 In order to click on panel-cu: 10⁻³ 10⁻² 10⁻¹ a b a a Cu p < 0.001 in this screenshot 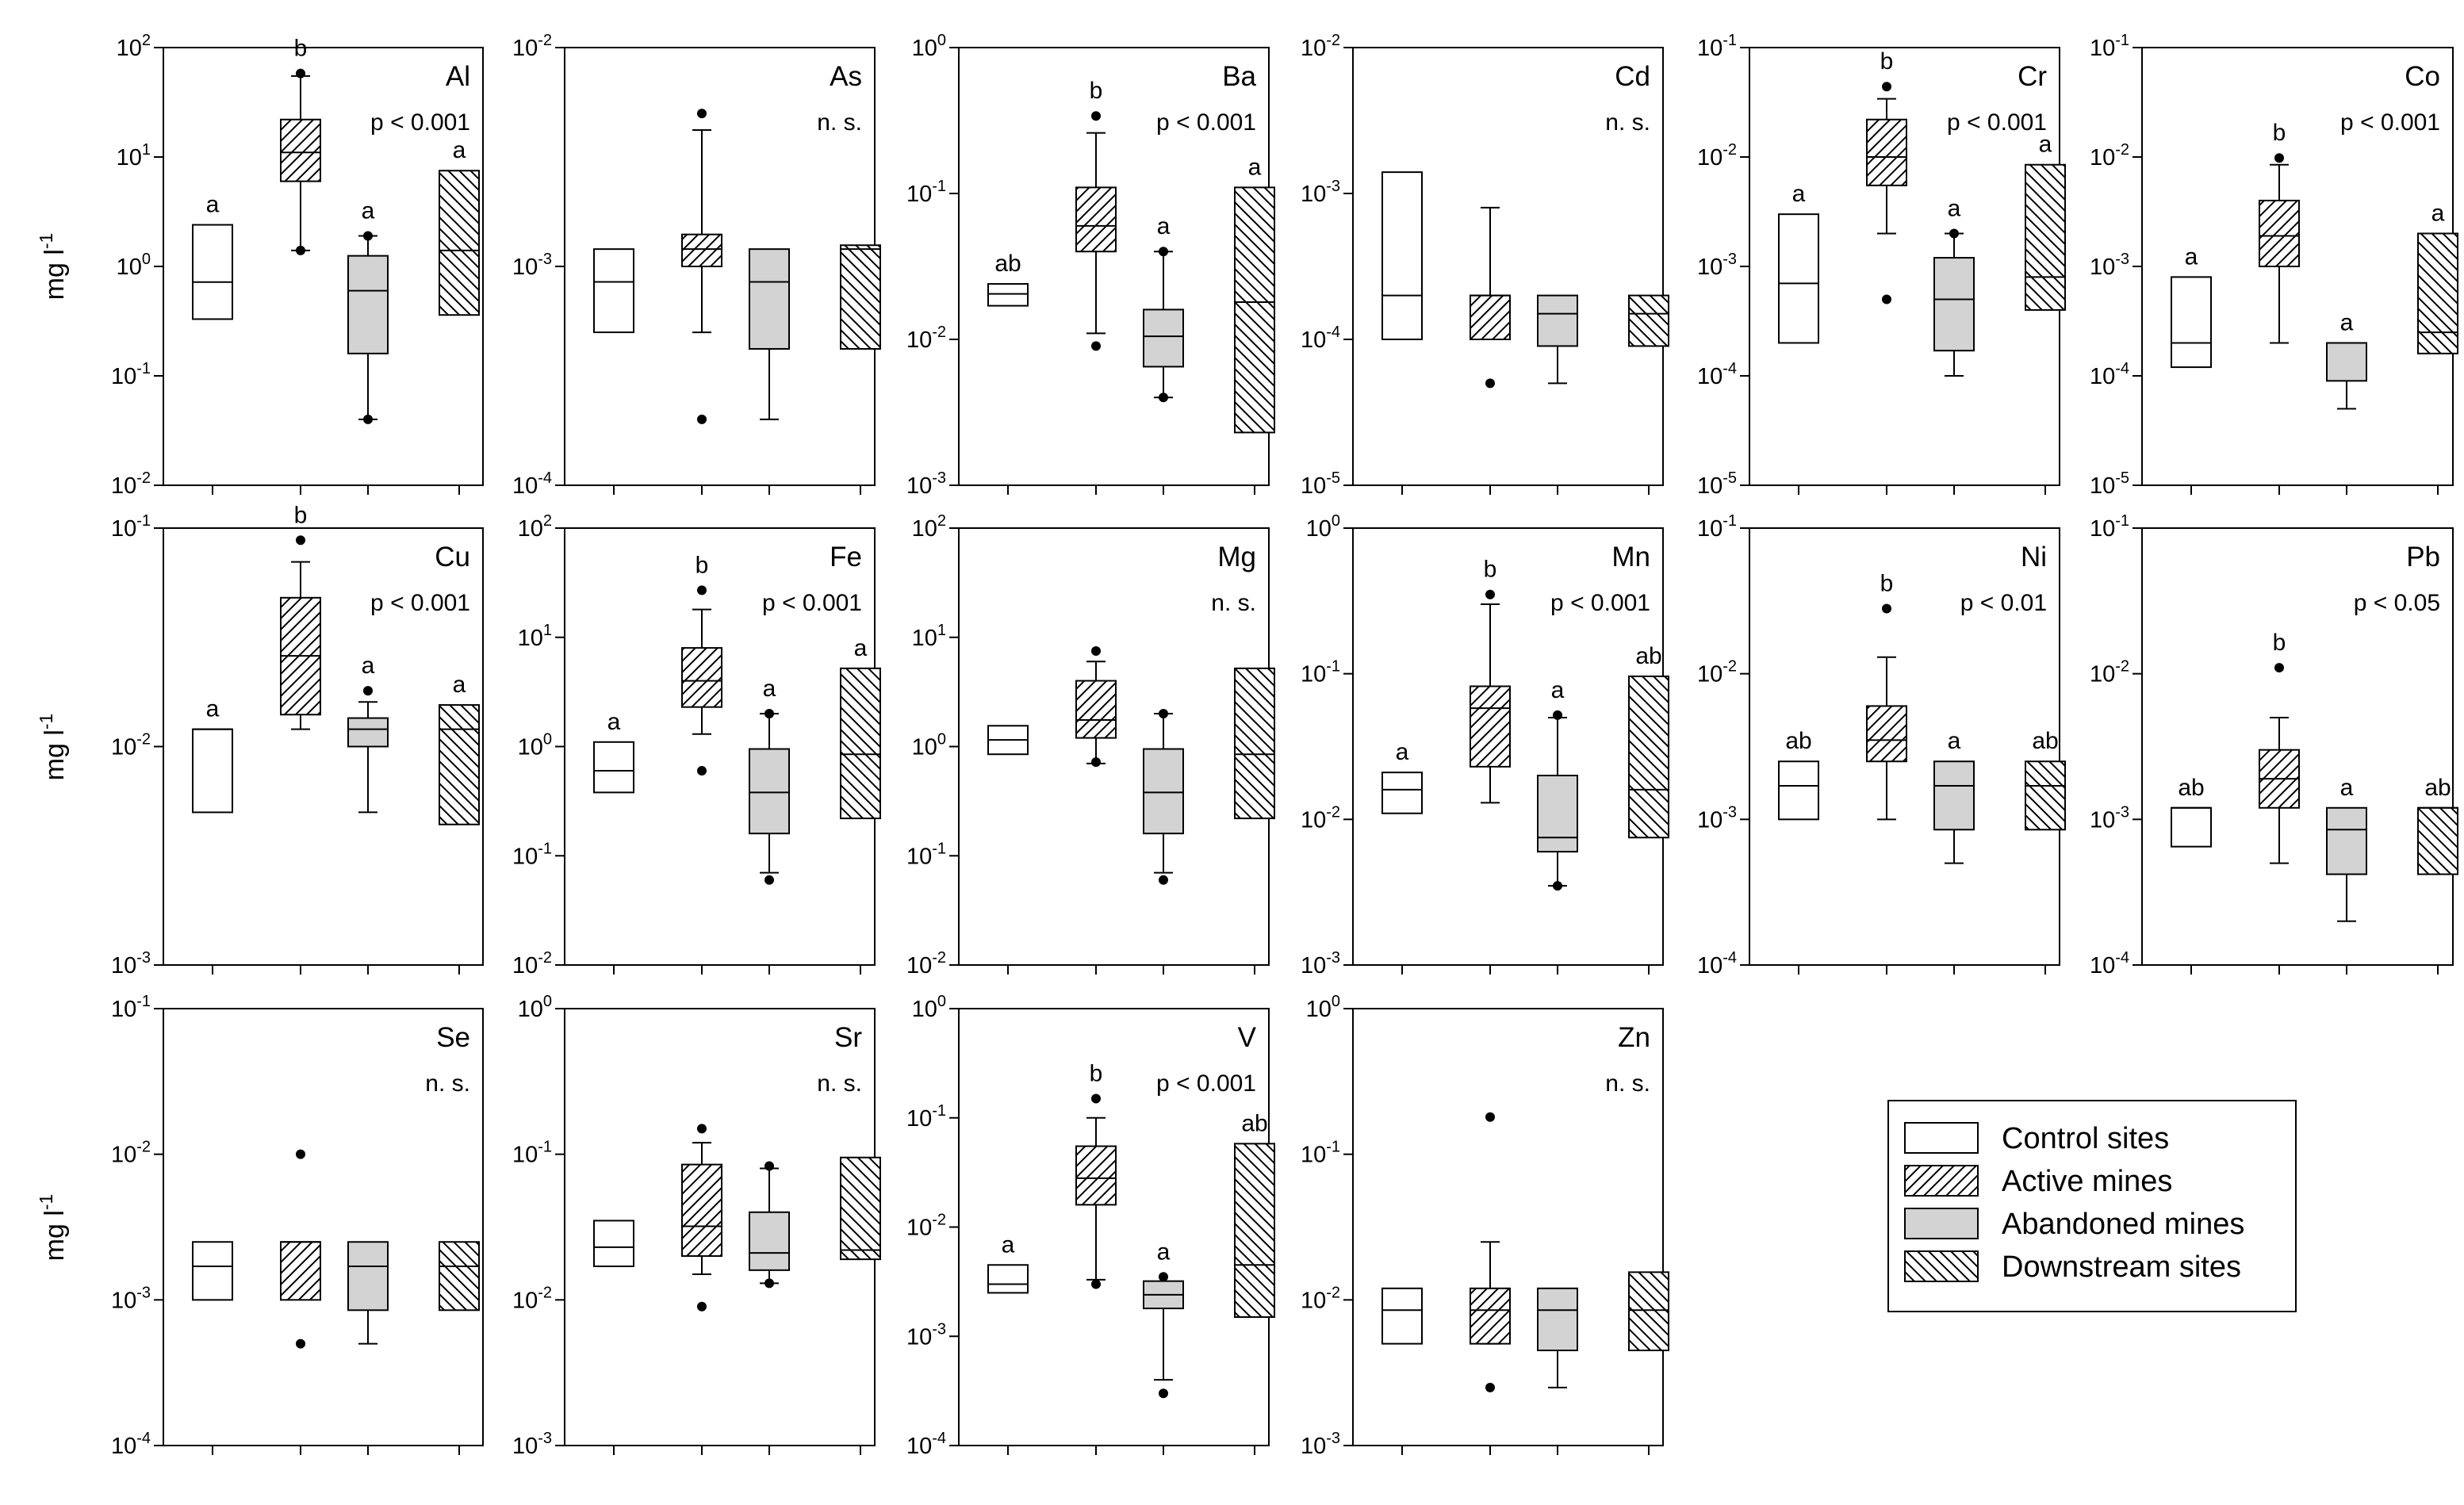, I will do `click(297, 740)`.